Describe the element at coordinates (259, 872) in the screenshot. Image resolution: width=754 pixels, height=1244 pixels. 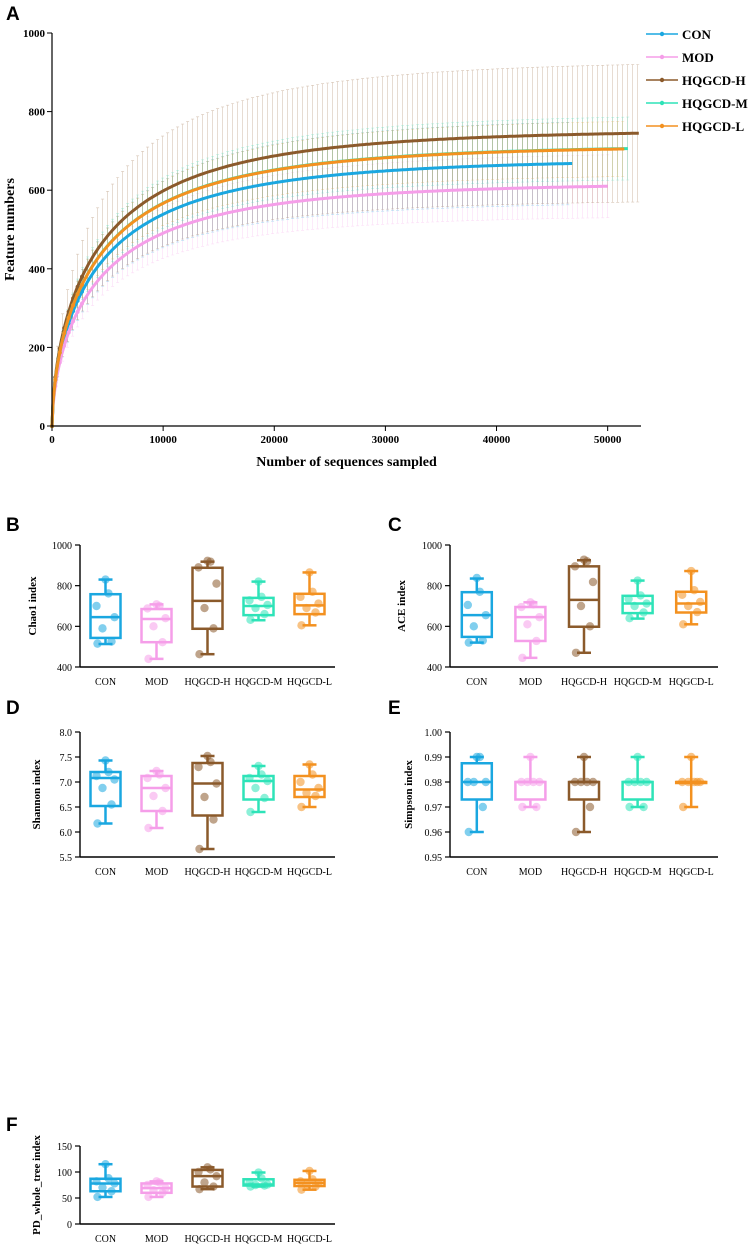
I see `x-tick-label: HQGCD-M` at that location.